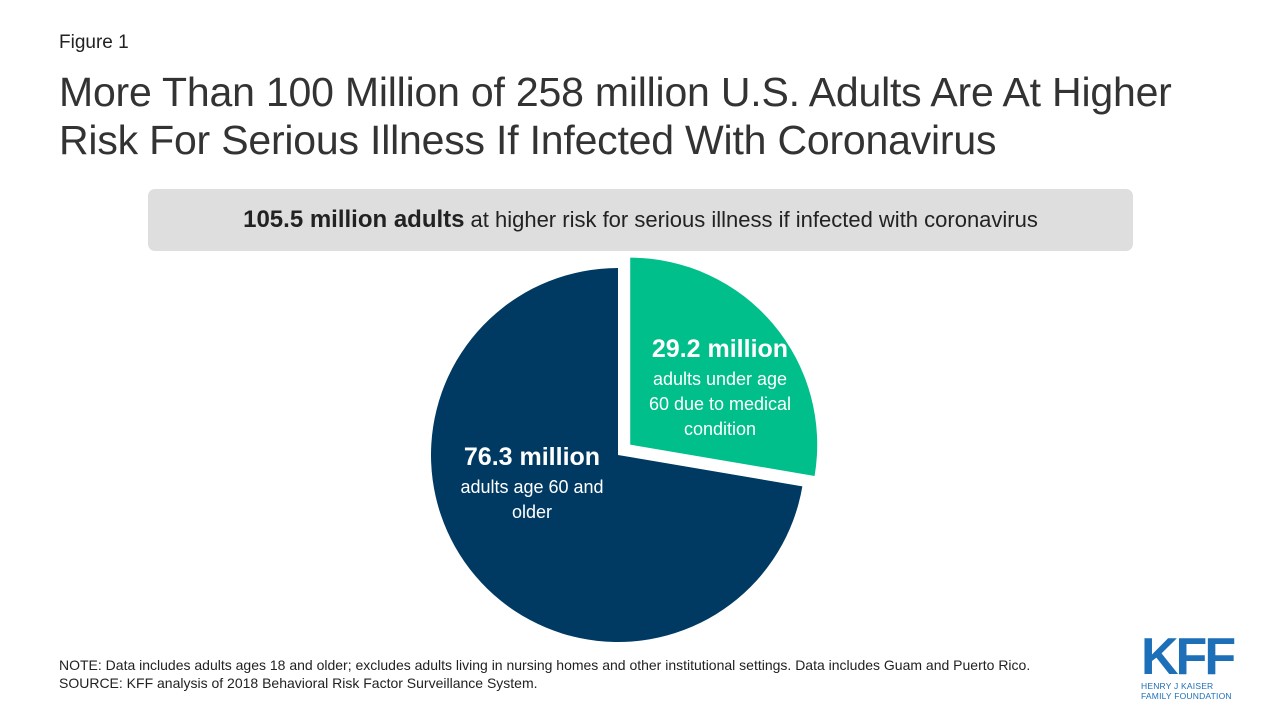 This screenshot has width=1280, height=720. I want to click on logo-mark: KFF, so click(1188, 657).